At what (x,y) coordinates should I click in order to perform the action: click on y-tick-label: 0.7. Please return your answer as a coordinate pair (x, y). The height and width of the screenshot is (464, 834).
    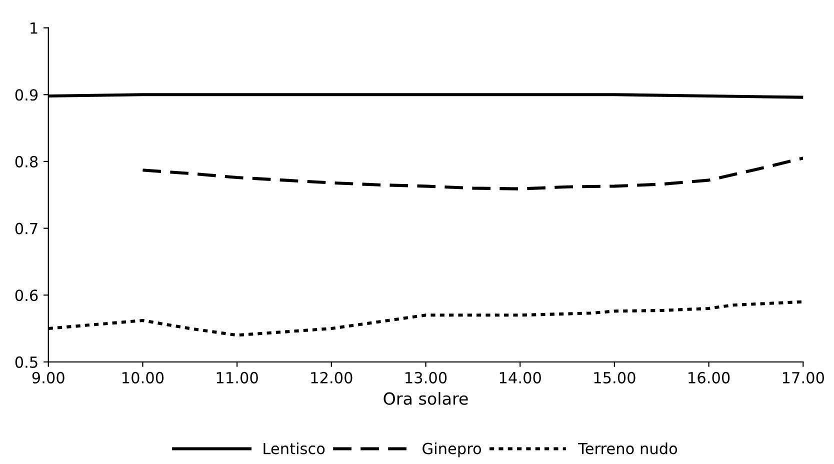
    Looking at the image, I should click on (26, 228).